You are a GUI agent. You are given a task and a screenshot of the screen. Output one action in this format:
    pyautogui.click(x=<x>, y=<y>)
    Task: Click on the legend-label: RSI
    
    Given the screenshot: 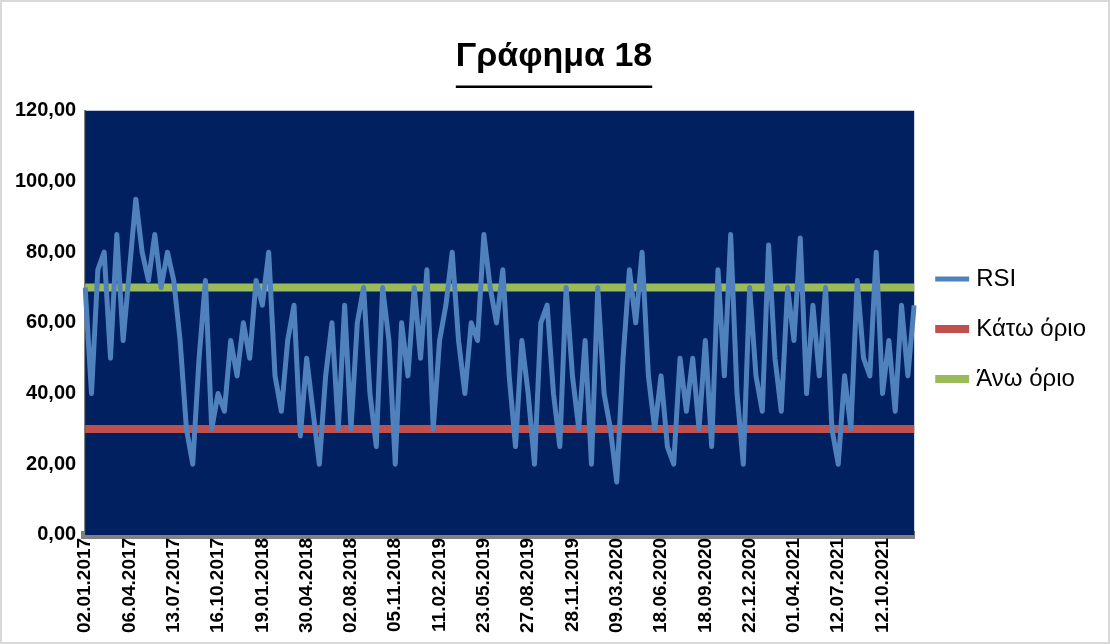 What is the action you would take?
    pyautogui.click(x=996, y=277)
    